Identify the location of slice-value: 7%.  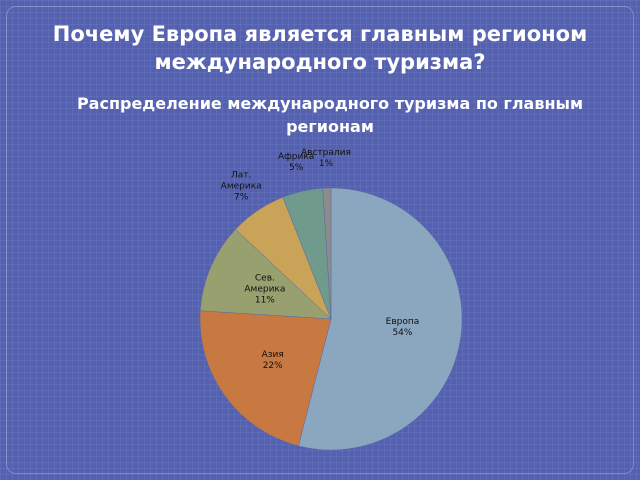
(241, 197).